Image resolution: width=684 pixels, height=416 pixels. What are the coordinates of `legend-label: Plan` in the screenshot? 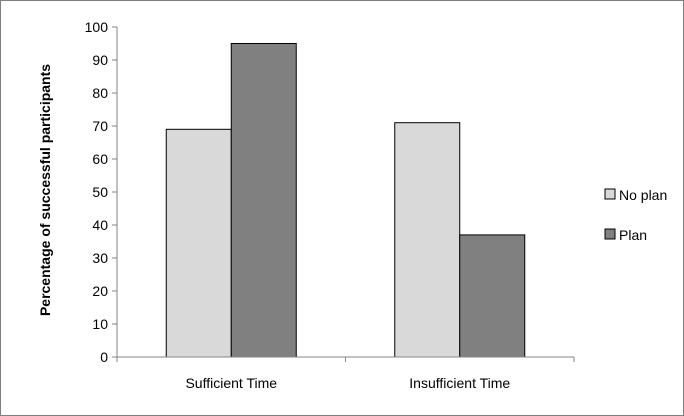 It's located at (633, 235).